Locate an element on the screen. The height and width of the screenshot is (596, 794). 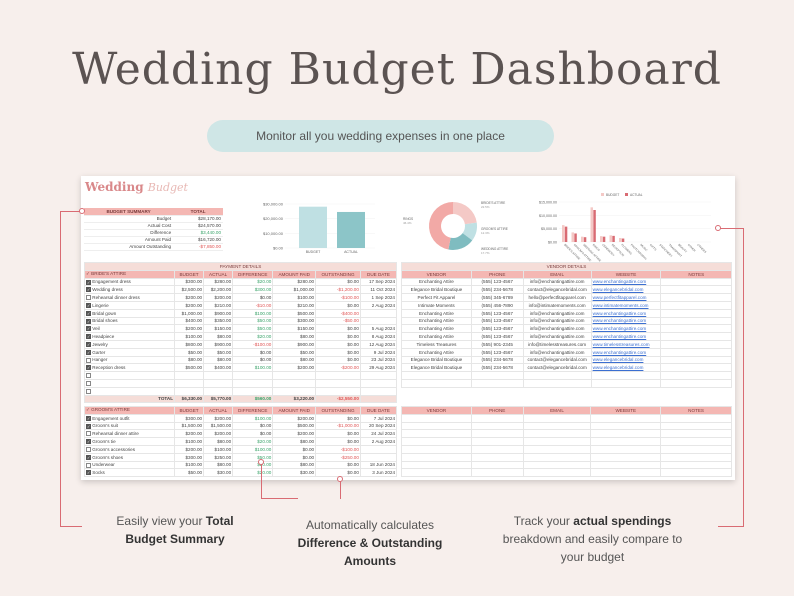
cell-b: $300.00 is located at coordinates (189, 418).